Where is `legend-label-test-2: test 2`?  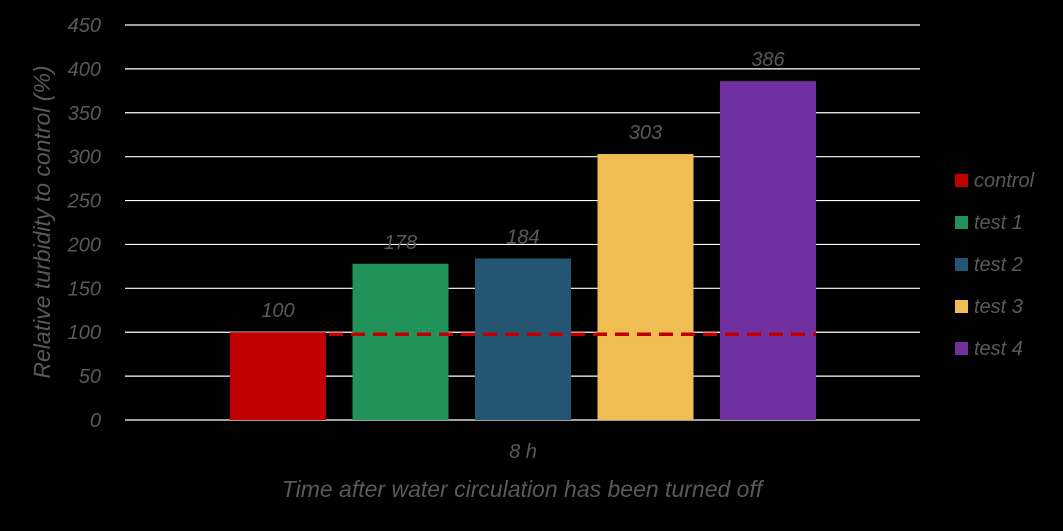
legend-label-test-2: test 2 is located at coordinates (998, 265).